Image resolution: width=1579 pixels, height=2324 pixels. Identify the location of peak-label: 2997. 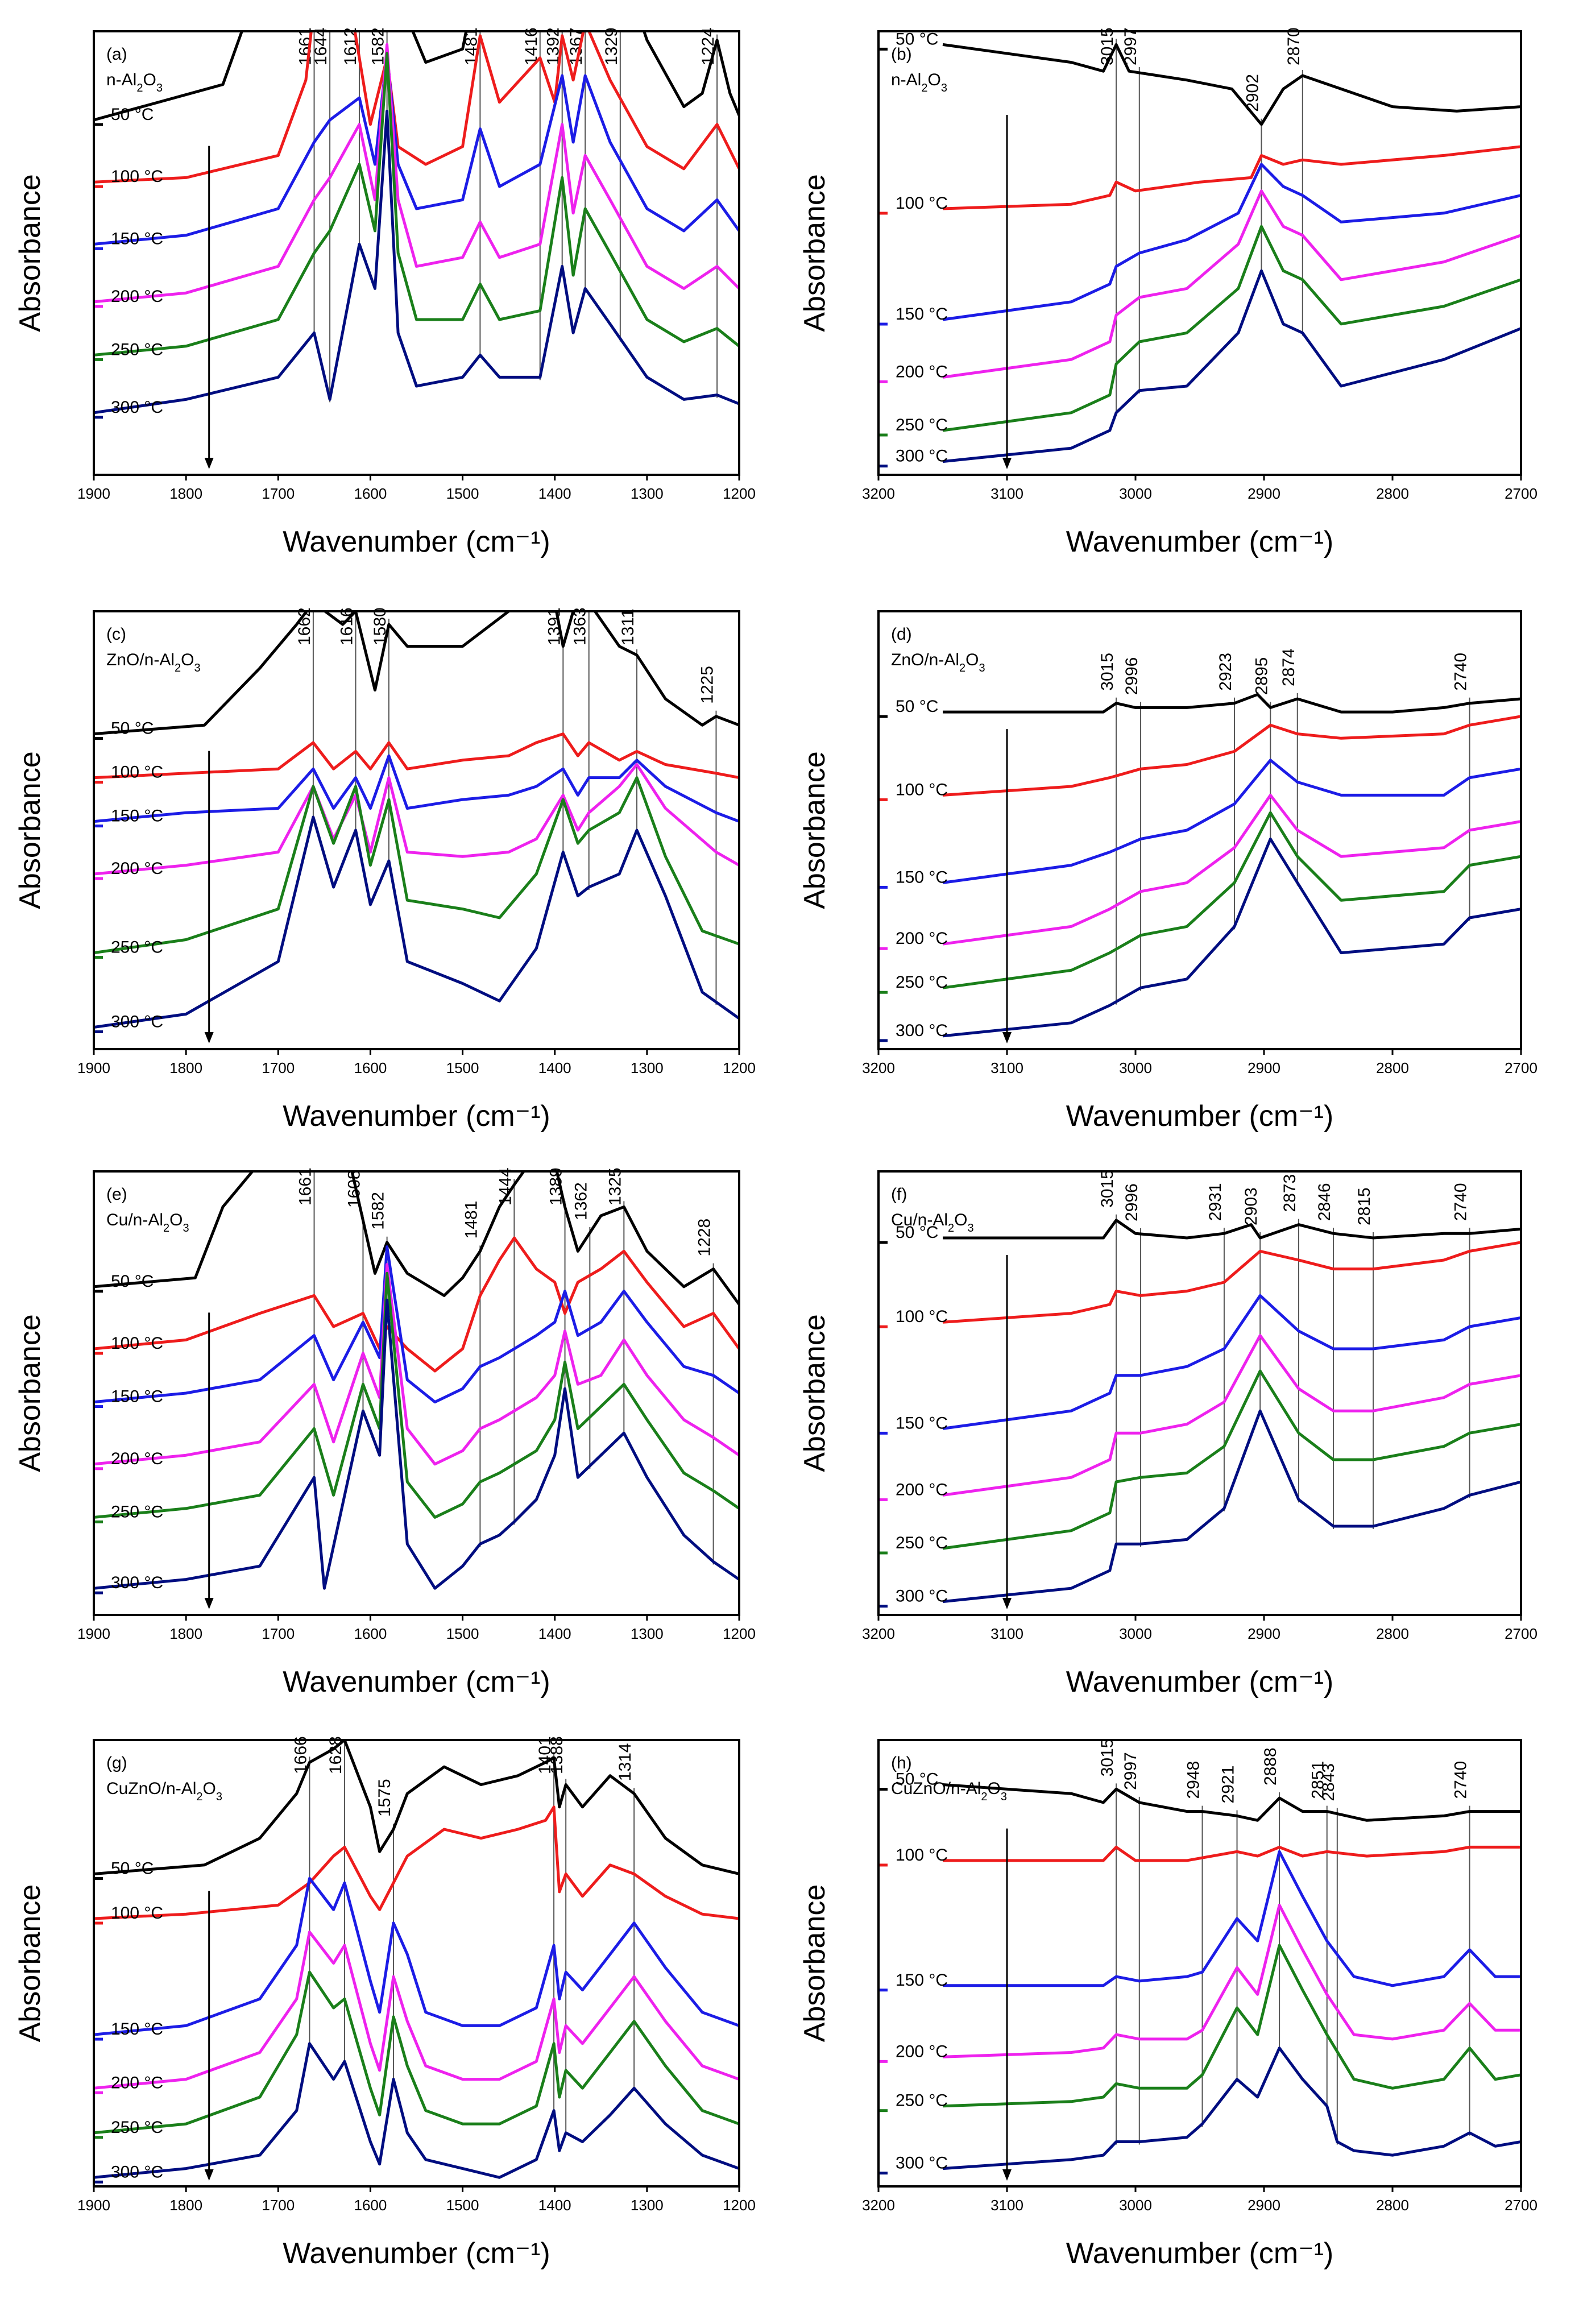
(1130, 1771).